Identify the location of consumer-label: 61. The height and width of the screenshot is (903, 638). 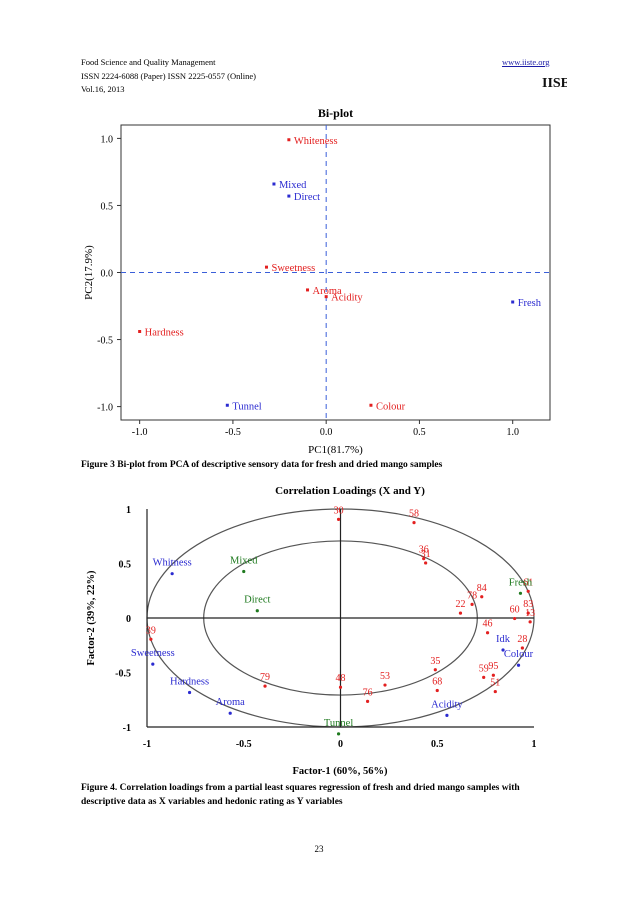
(528, 582).